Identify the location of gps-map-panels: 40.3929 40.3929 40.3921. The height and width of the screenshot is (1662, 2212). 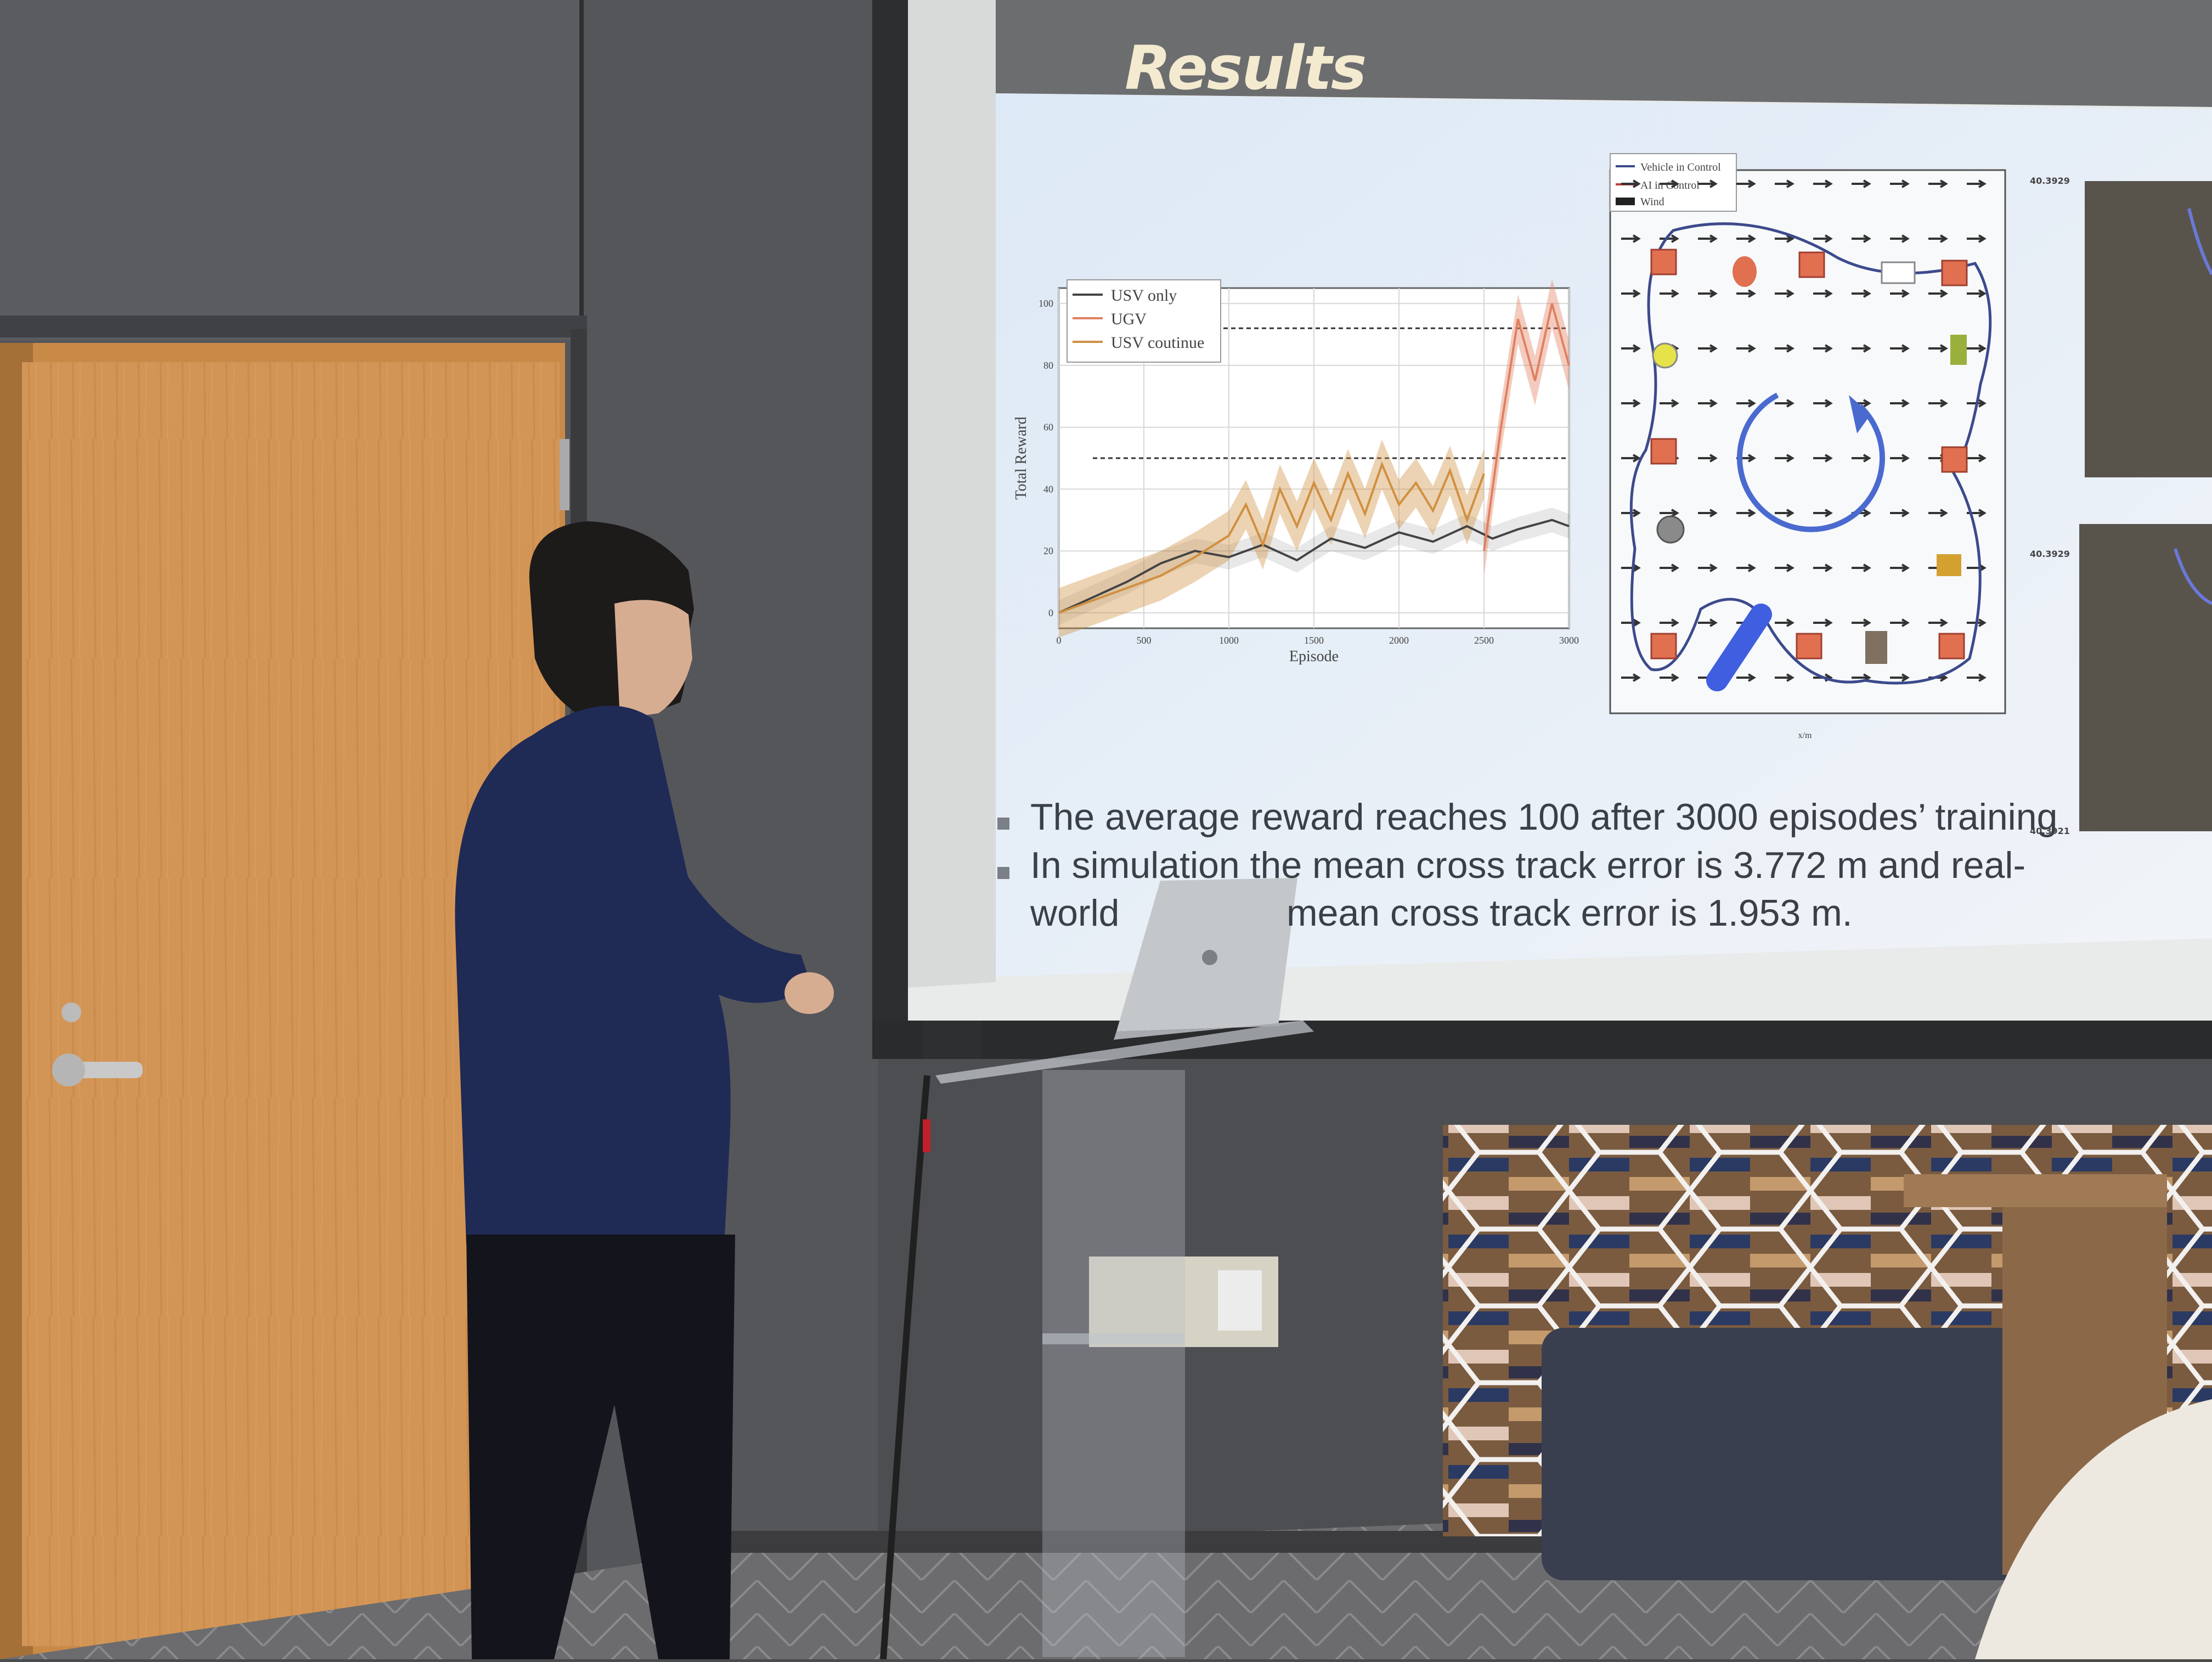
(2121, 506).